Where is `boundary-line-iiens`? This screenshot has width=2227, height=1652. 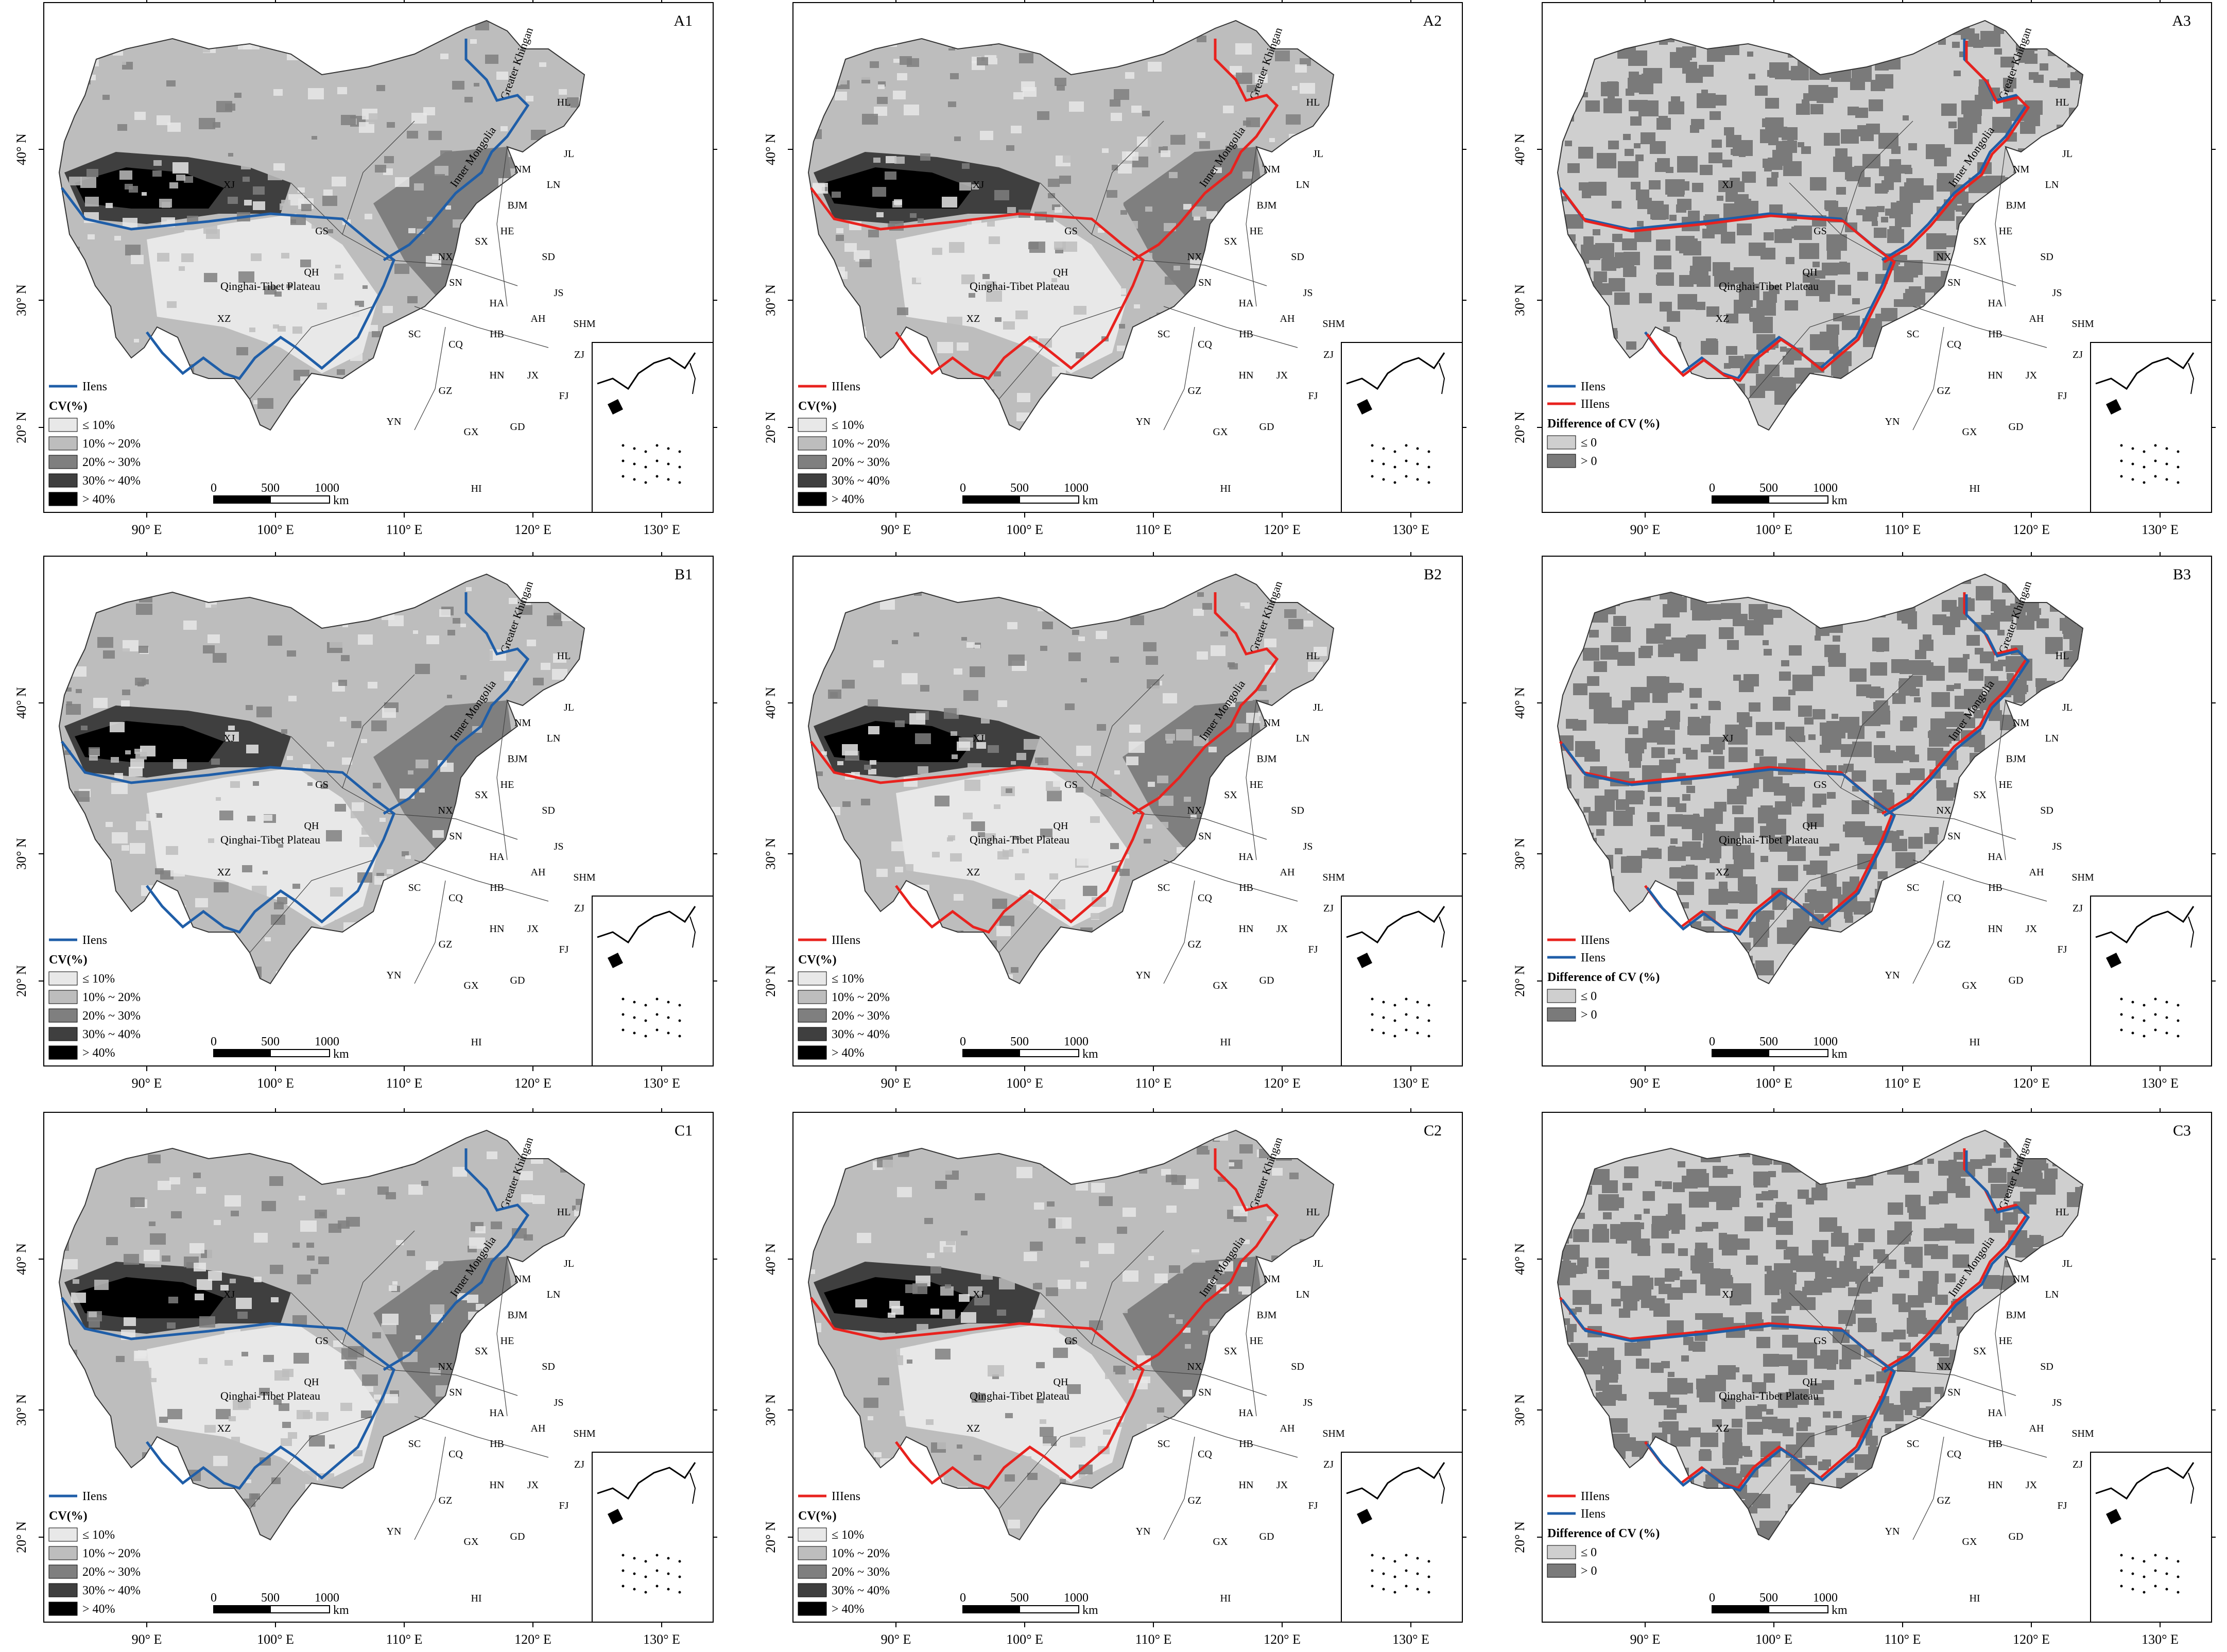
boundary-line-iiens is located at coordinates (228, 283).